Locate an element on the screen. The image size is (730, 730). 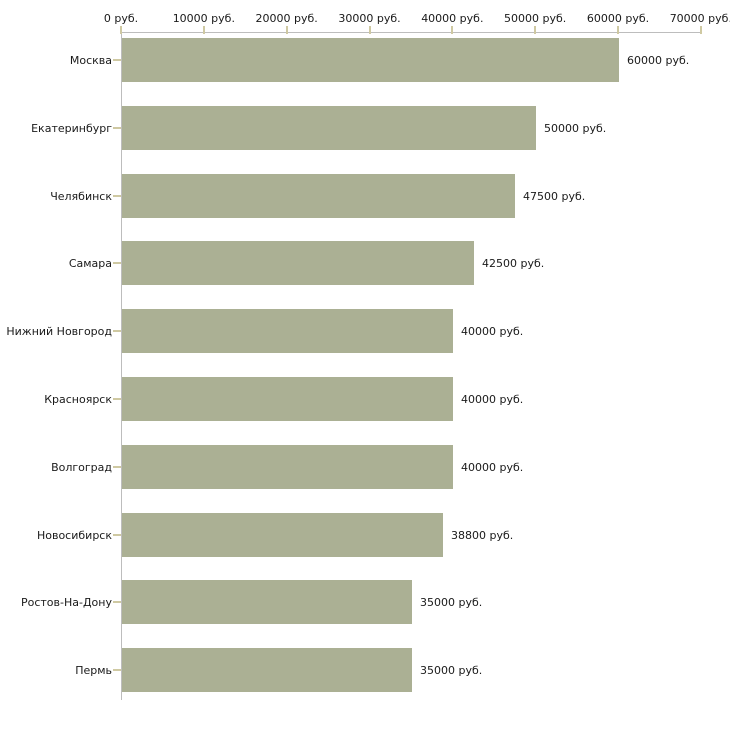
x-axis-tick-label: 60000 руб. is located at coordinates (618, 18).